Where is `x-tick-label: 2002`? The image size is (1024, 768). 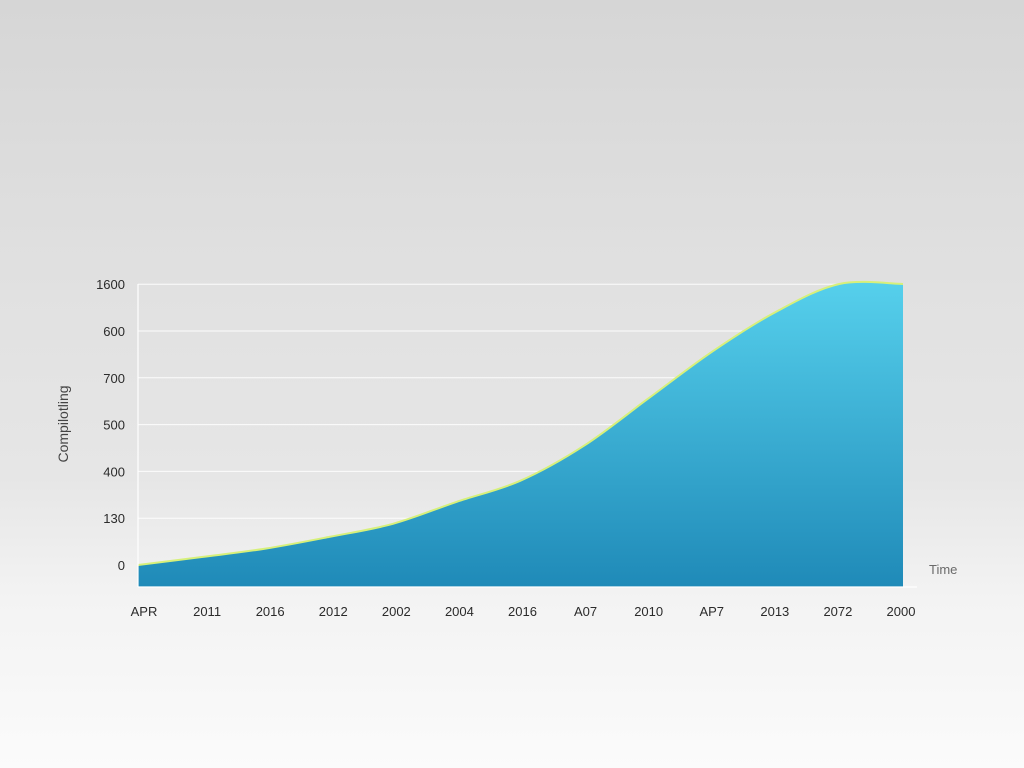 x-tick-label: 2002 is located at coordinates (396, 611).